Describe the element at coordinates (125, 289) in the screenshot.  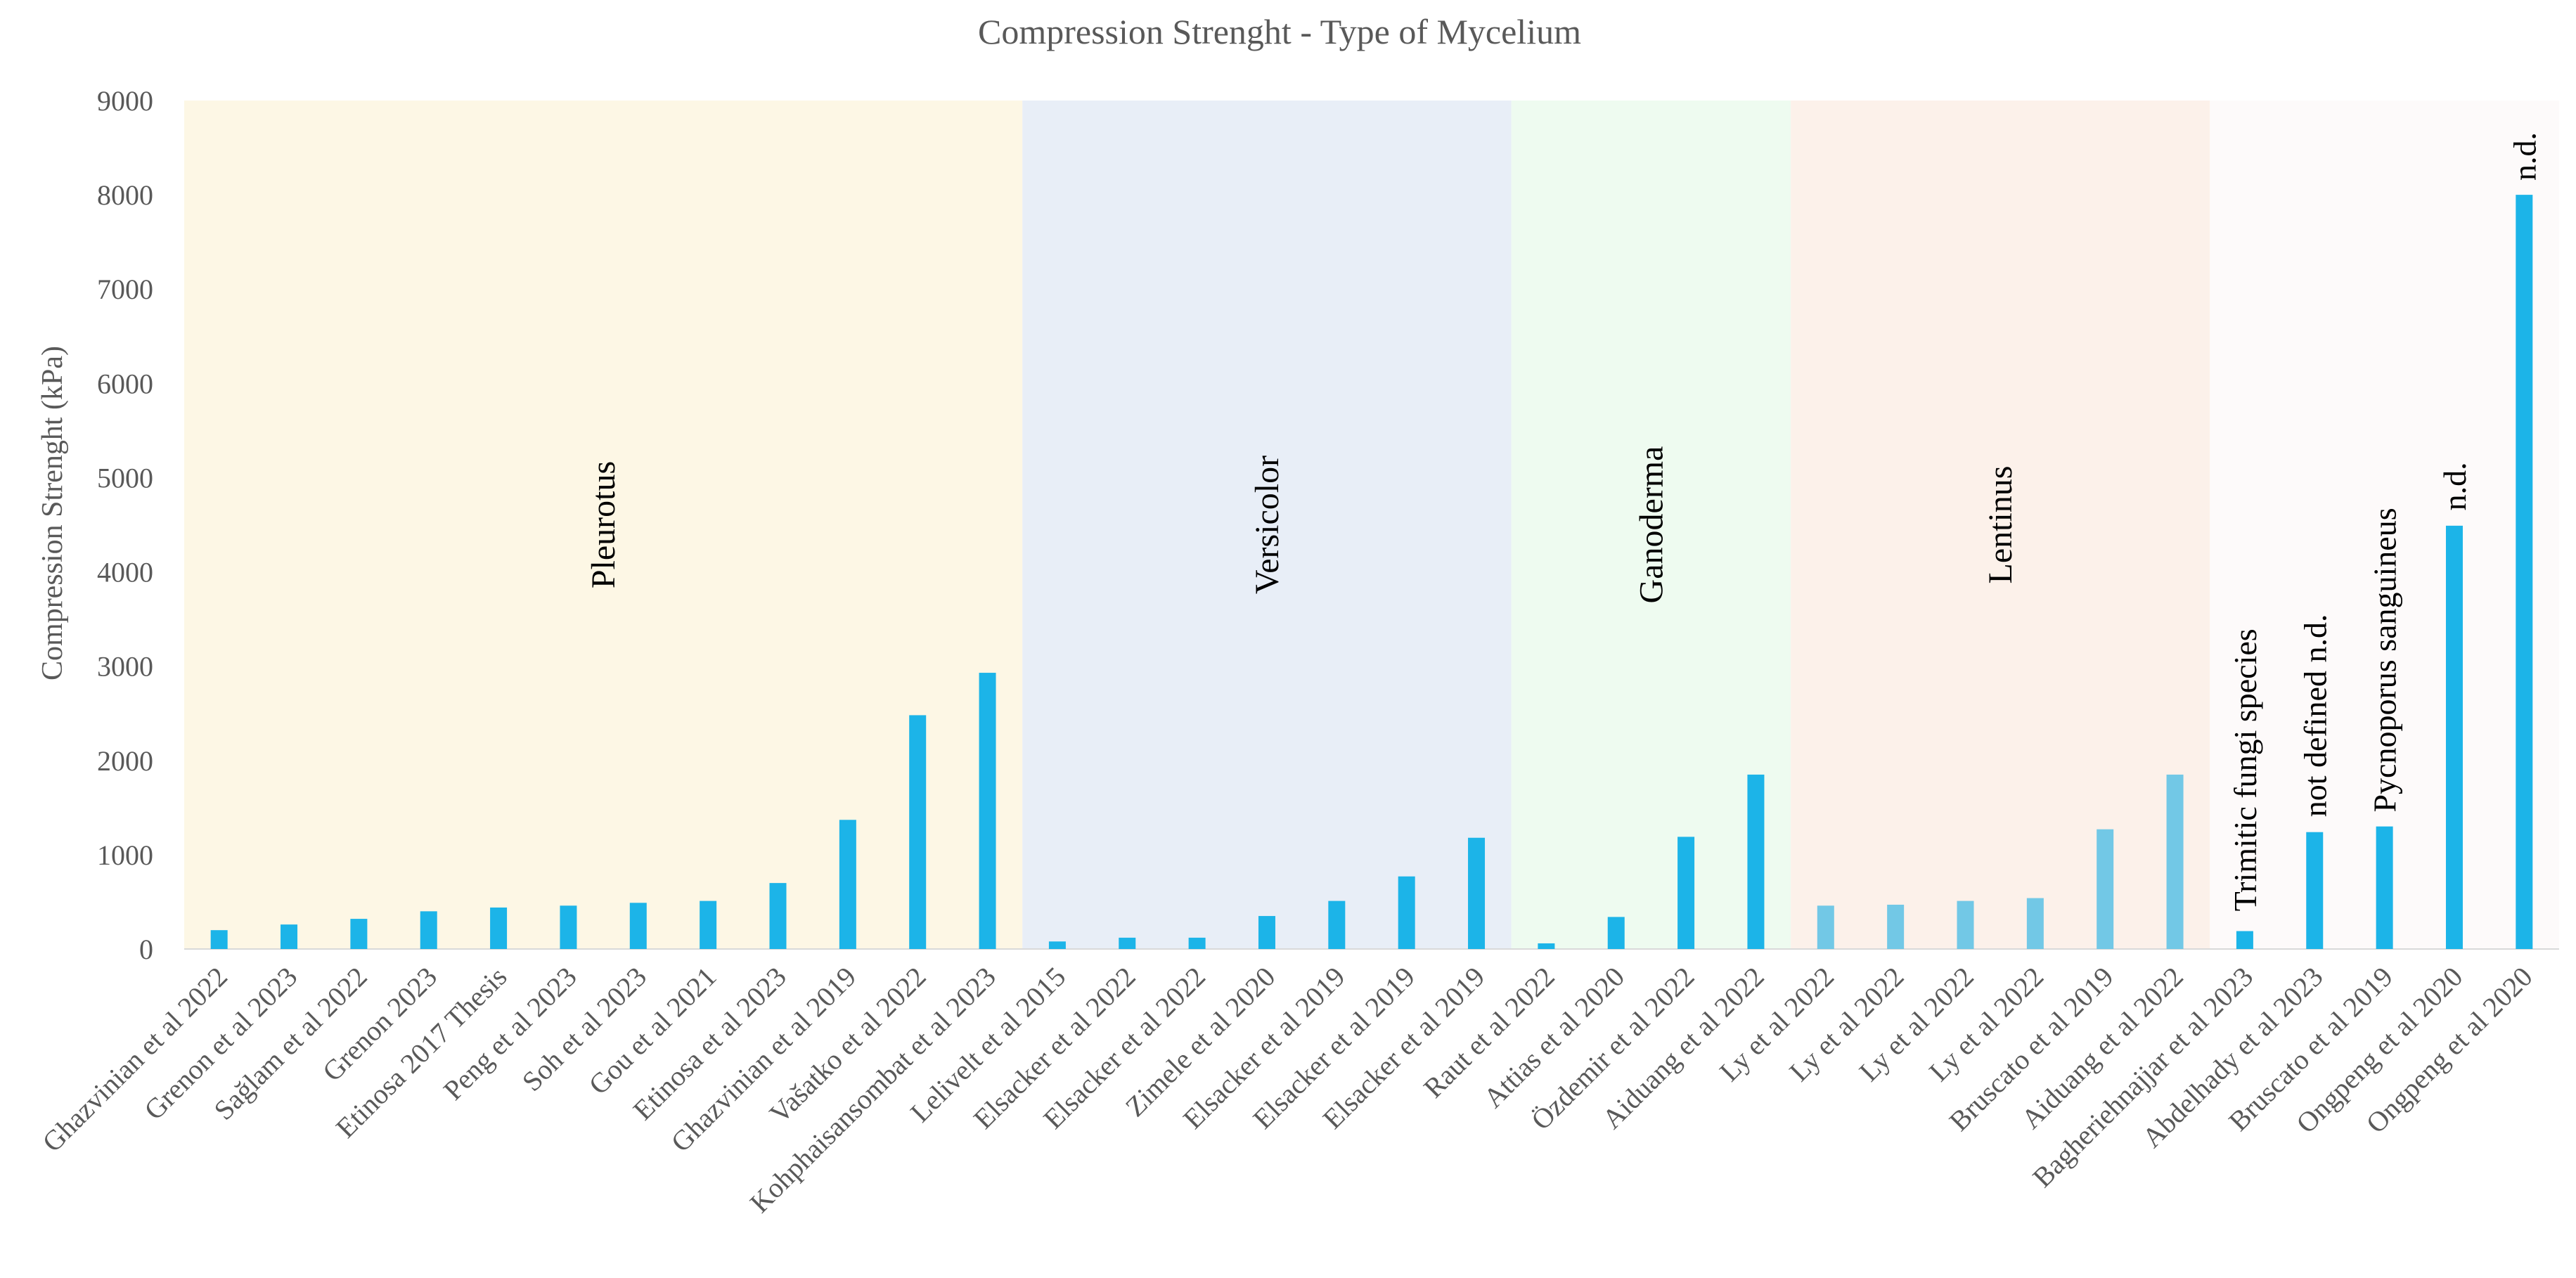
I see `y-tick-label: 7000` at that location.